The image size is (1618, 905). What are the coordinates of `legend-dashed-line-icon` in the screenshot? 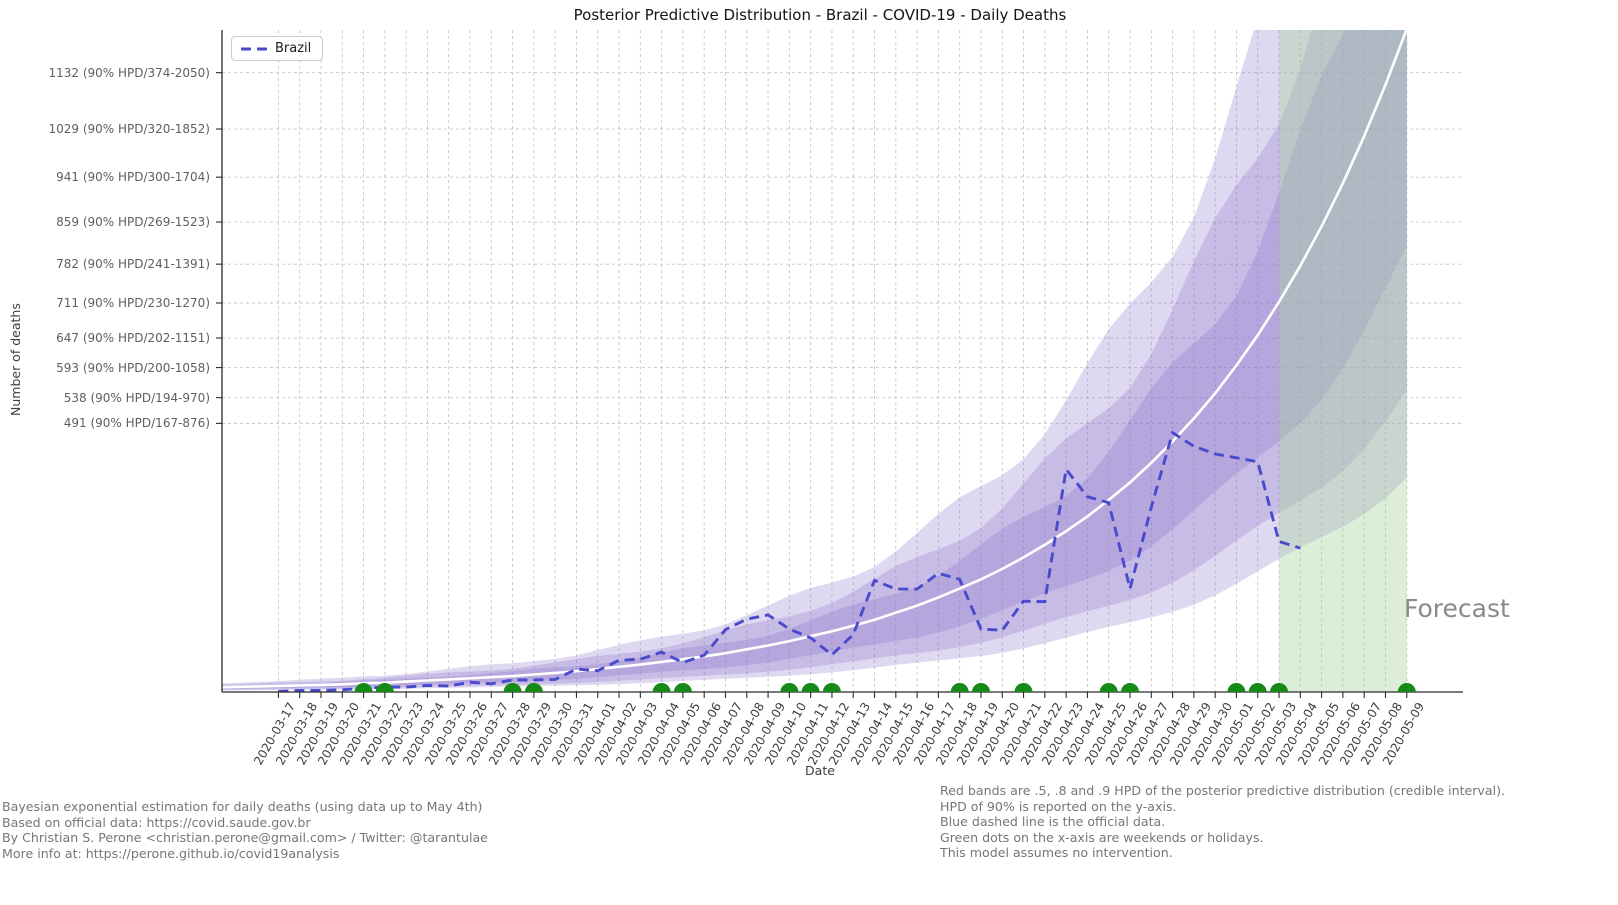 It's located at (254, 48).